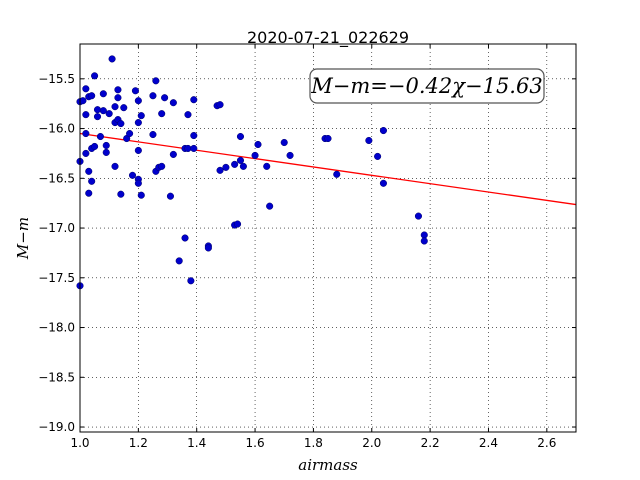  What do you see at coordinates (328, 465) in the screenshot?
I see `x-axis-label: airmass` at bounding box center [328, 465].